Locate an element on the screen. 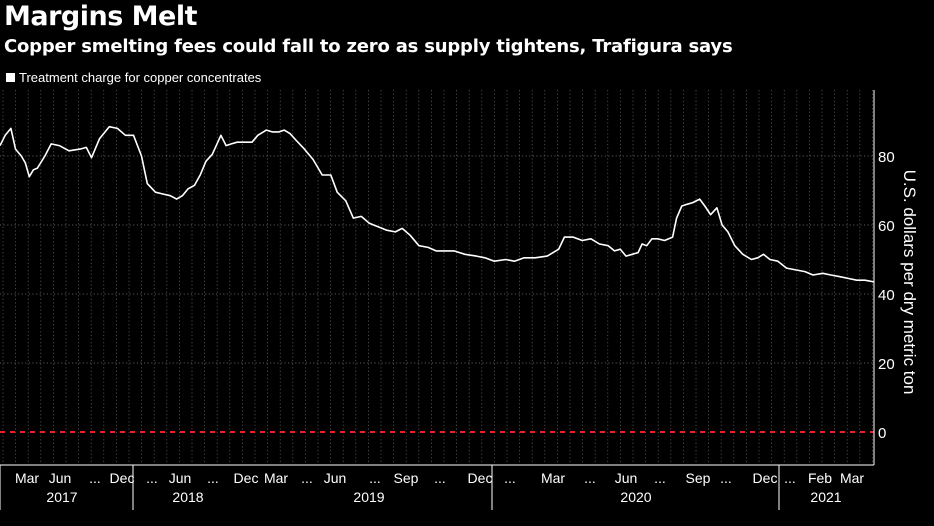 Image resolution: width=934 pixels, height=526 pixels. year-label: 2018 is located at coordinates (187, 497).